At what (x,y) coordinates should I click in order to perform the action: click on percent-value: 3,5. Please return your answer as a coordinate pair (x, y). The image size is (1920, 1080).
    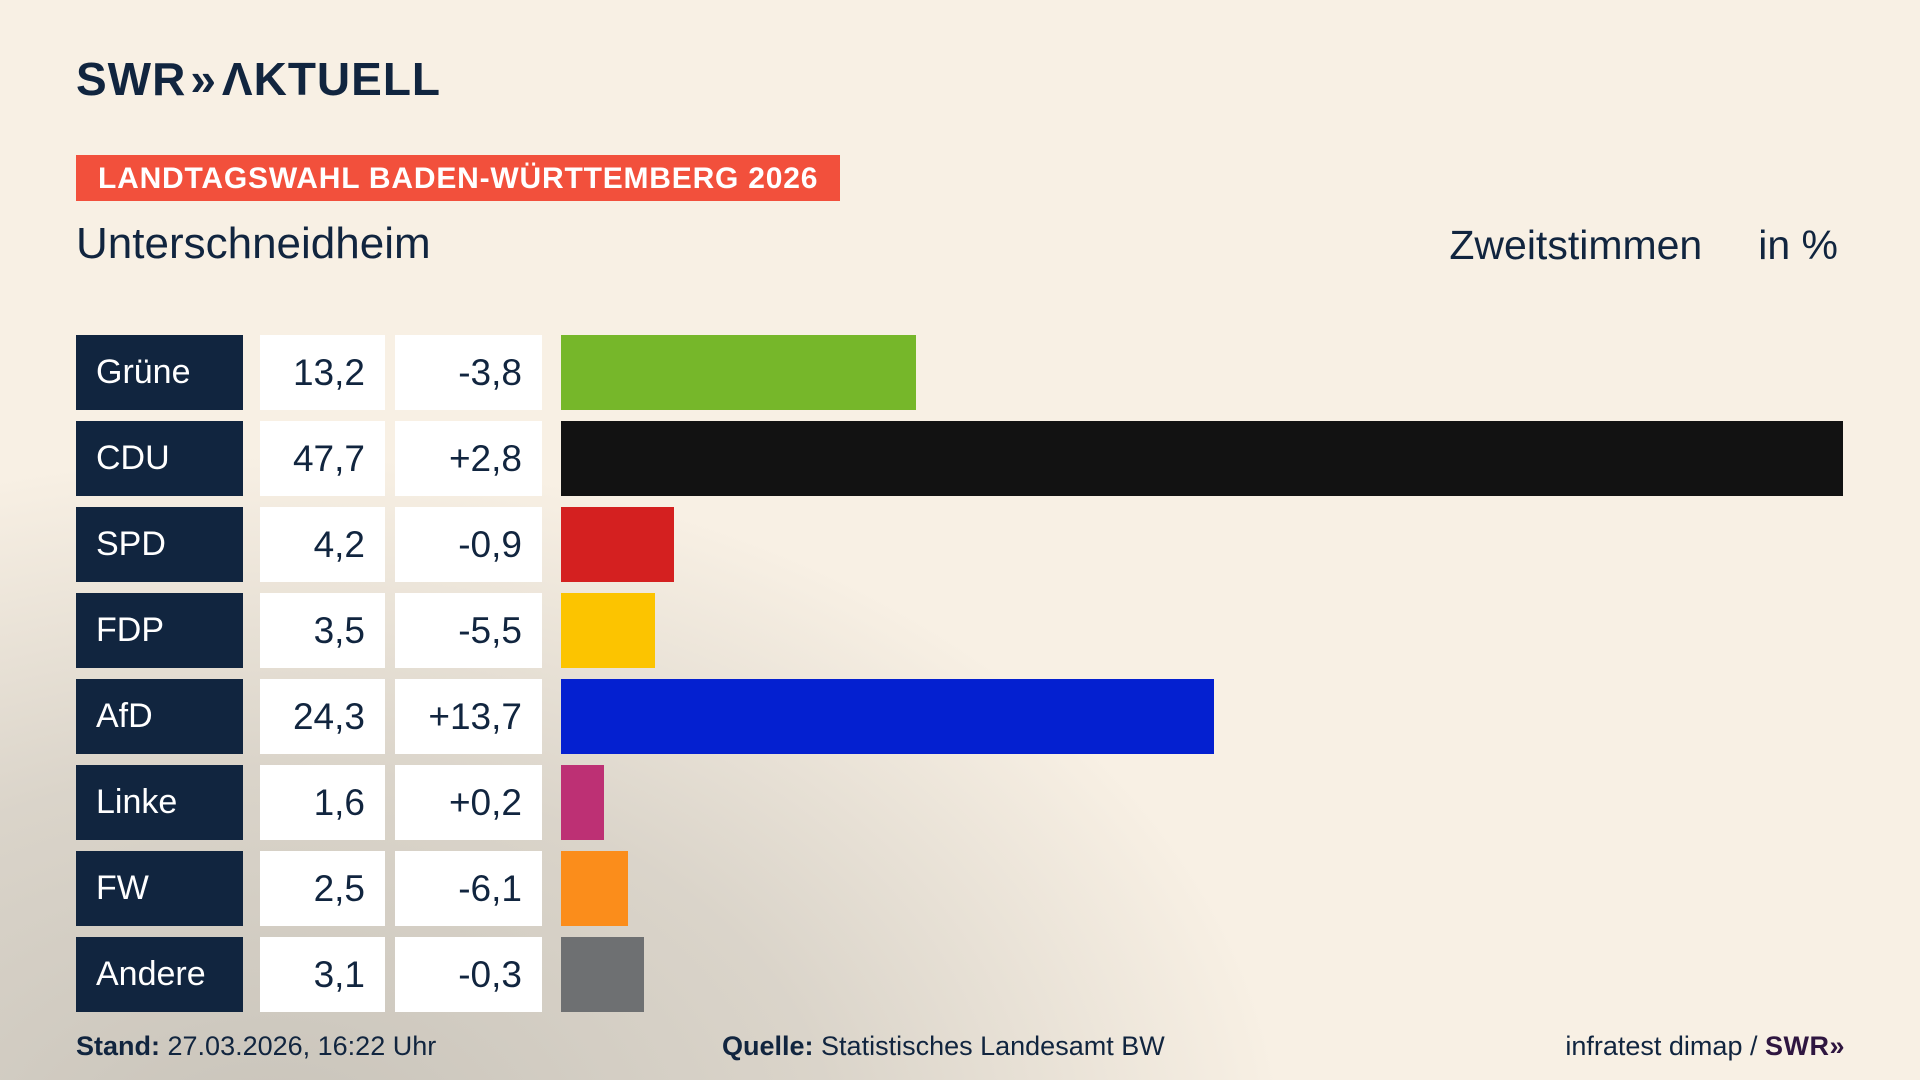
    Looking at the image, I should click on (322, 630).